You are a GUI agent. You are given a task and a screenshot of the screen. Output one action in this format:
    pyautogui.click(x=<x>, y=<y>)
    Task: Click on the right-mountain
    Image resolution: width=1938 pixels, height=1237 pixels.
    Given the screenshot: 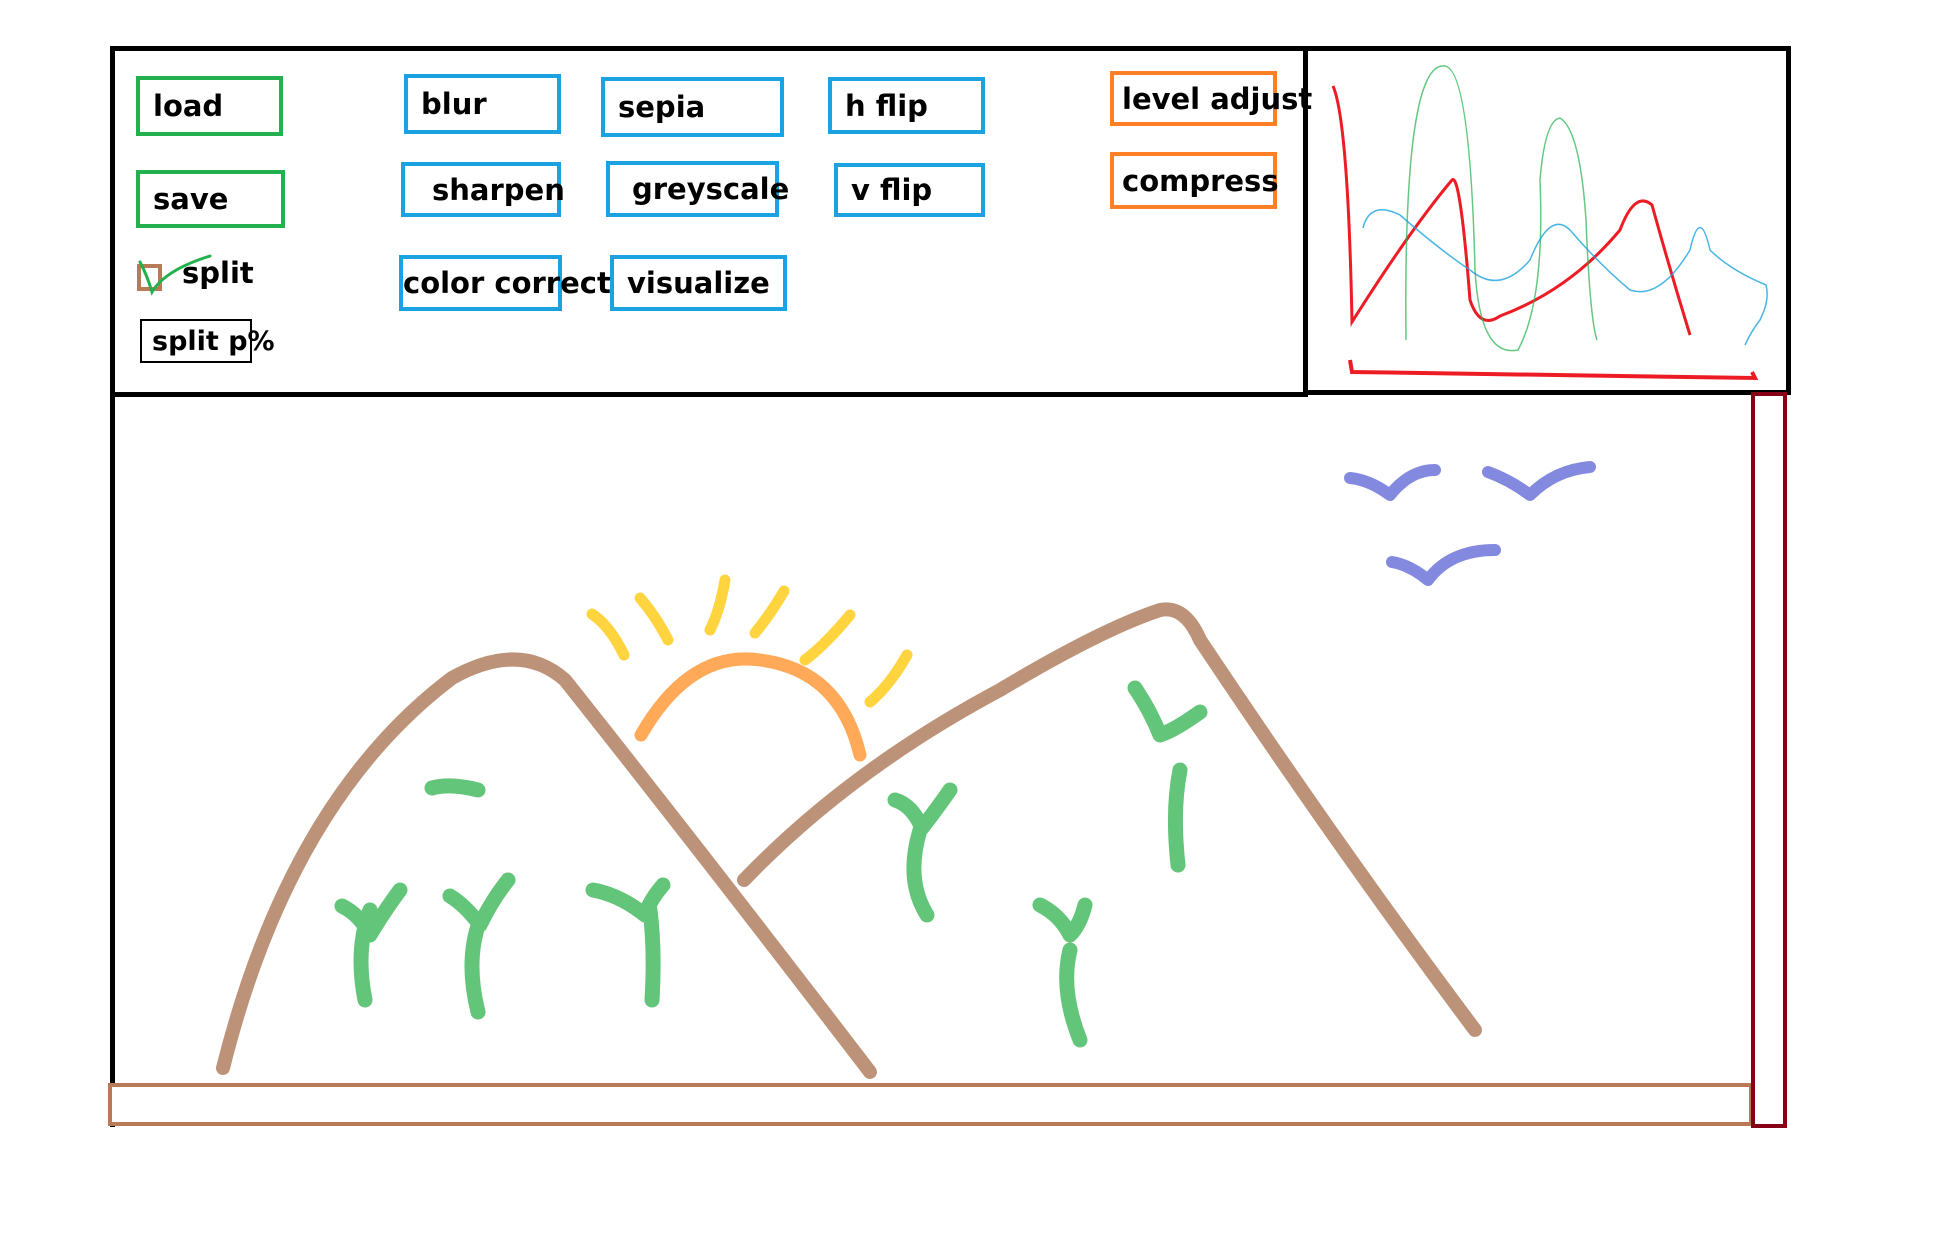 What is the action you would take?
    pyautogui.click(x=1109, y=819)
    